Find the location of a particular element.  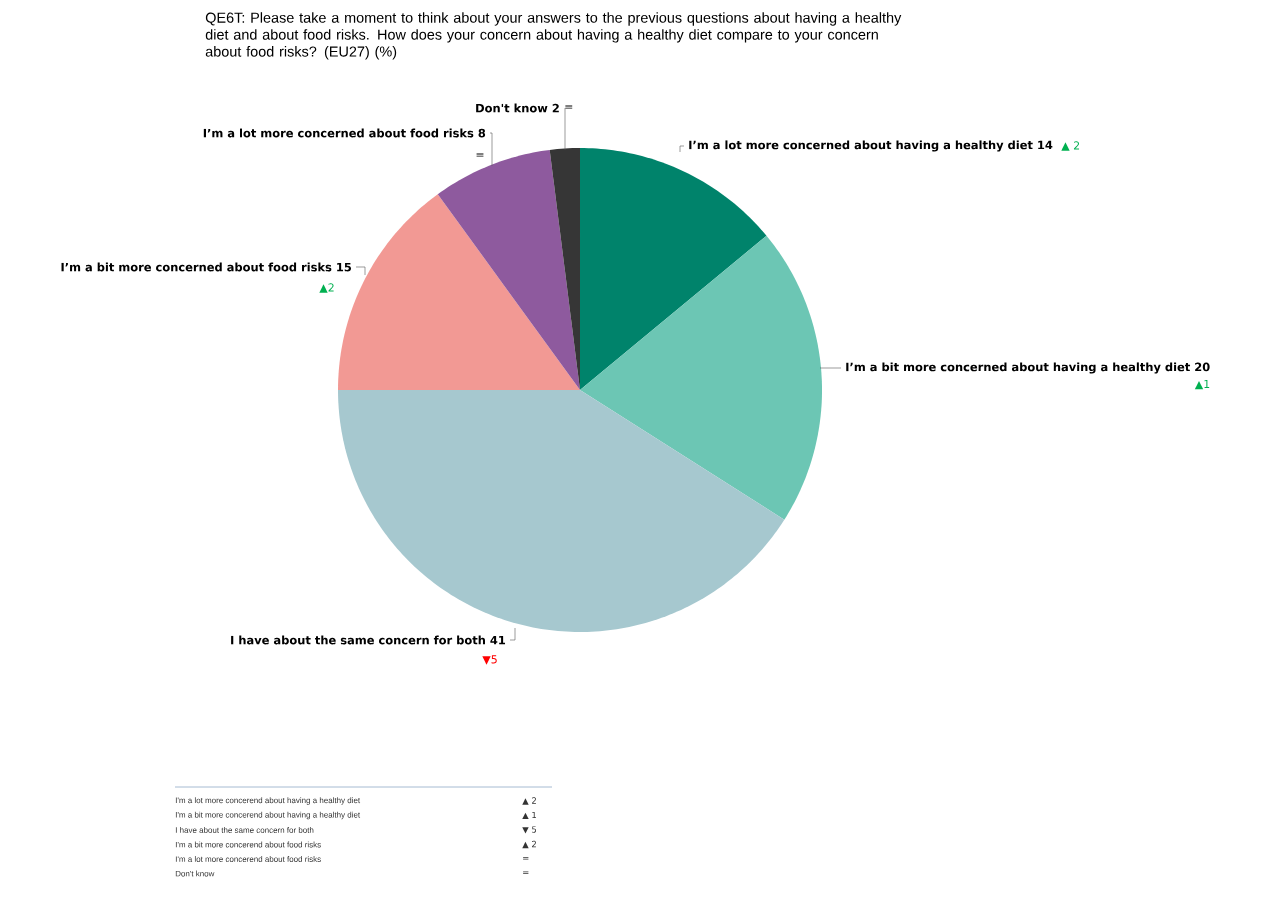

slice-label: I’m a lot more concerned about food risks is located at coordinates (338, 133).